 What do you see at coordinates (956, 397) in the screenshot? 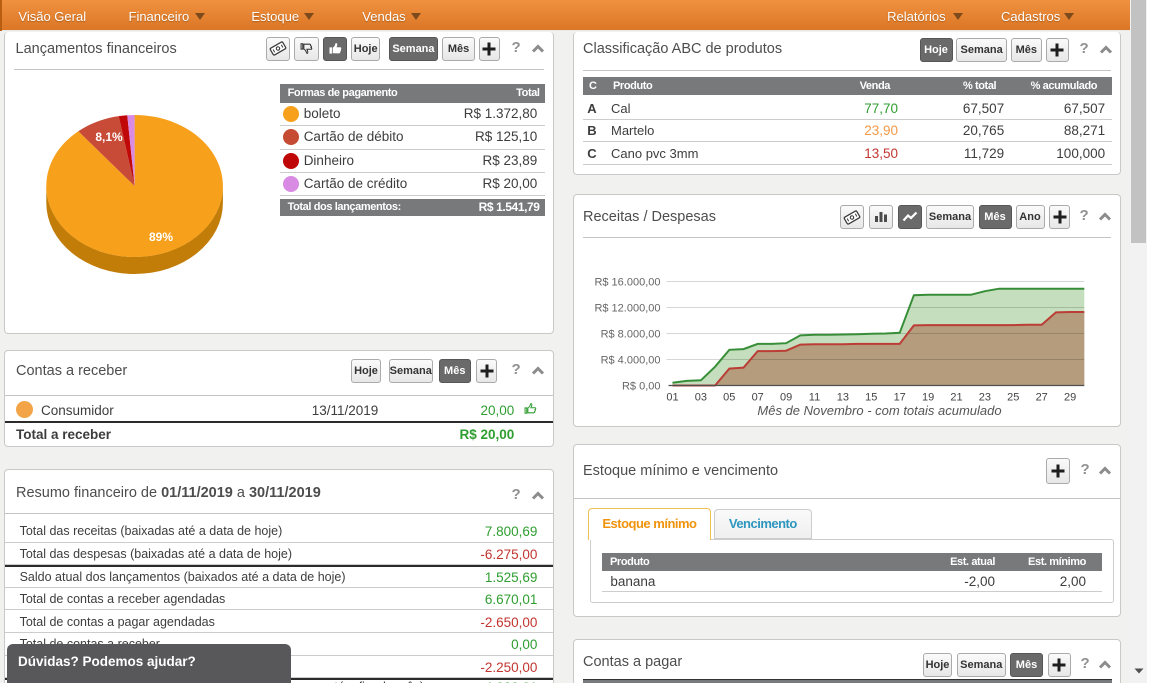
I see `svg-text: 21` at bounding box center [956, 397].